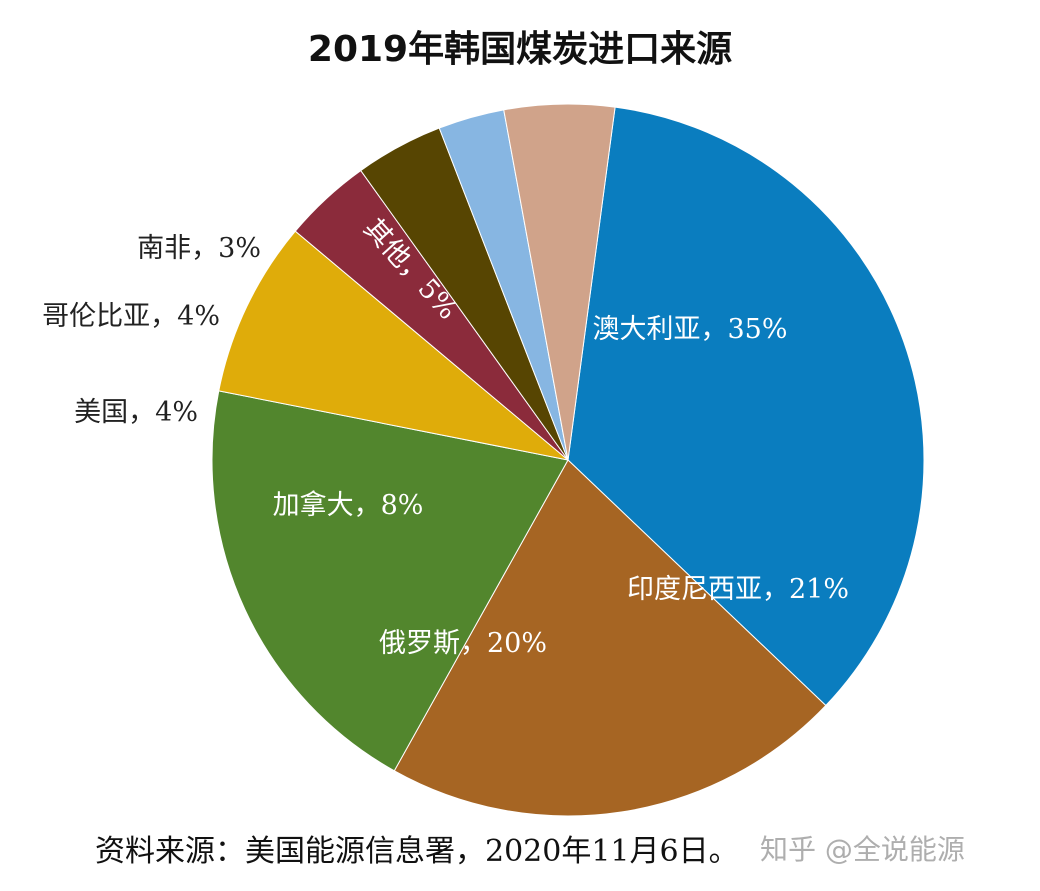 The width and height of the screenshot is (1040, 891). What do you see at coordinates (738, 589) in the screenshot?
I see `slice-label: 印度尼西亚，21%` at bounding box center [738, 589].